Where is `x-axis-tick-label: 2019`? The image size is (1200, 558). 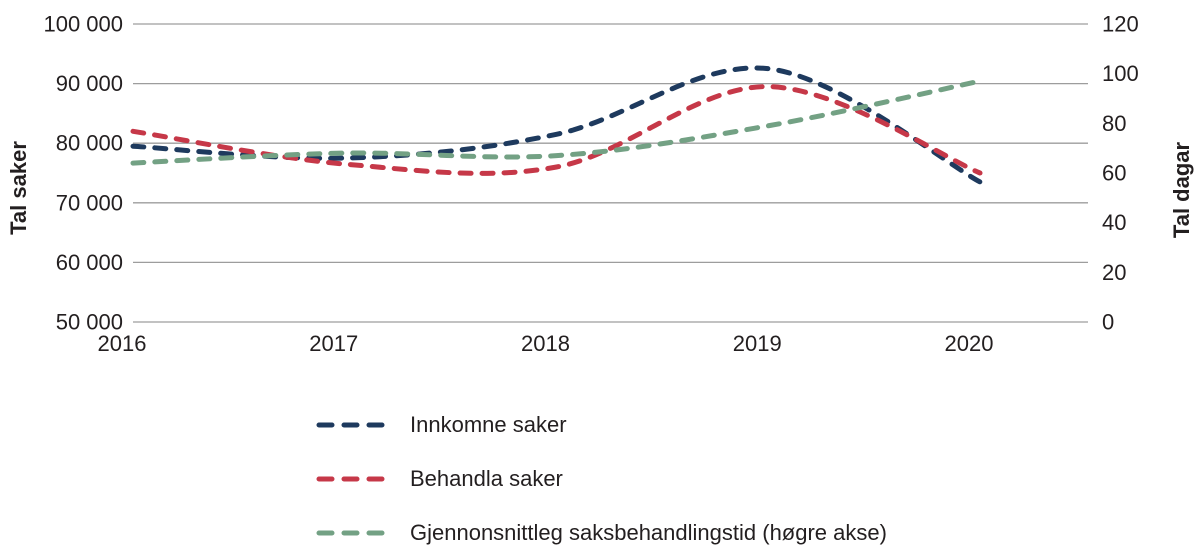 x-axis-tick-label: 2019 is located at coordinates (757, 343).